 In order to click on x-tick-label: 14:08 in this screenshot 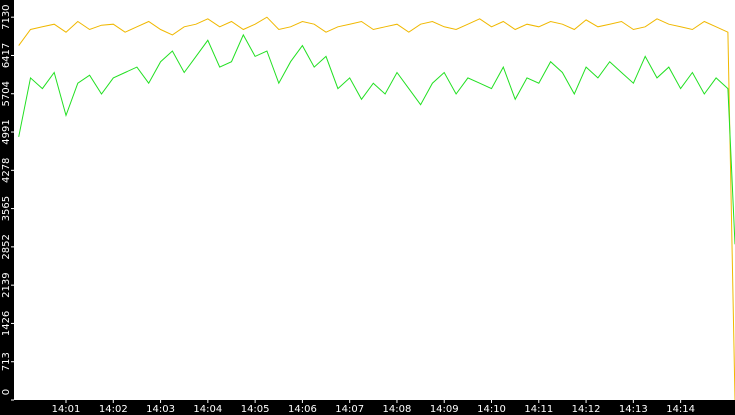, I will do `click(397, 409)`.